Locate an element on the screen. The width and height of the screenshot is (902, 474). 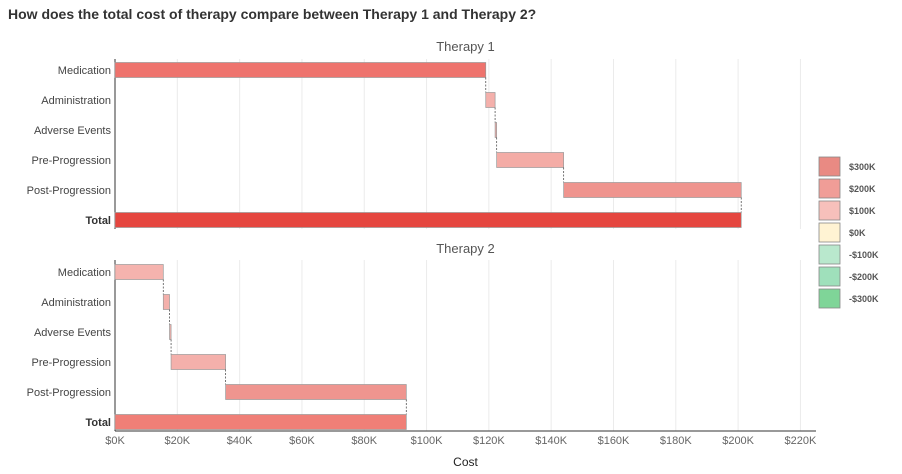
x-tick-label: $200K is located at coordinates (738, 441).